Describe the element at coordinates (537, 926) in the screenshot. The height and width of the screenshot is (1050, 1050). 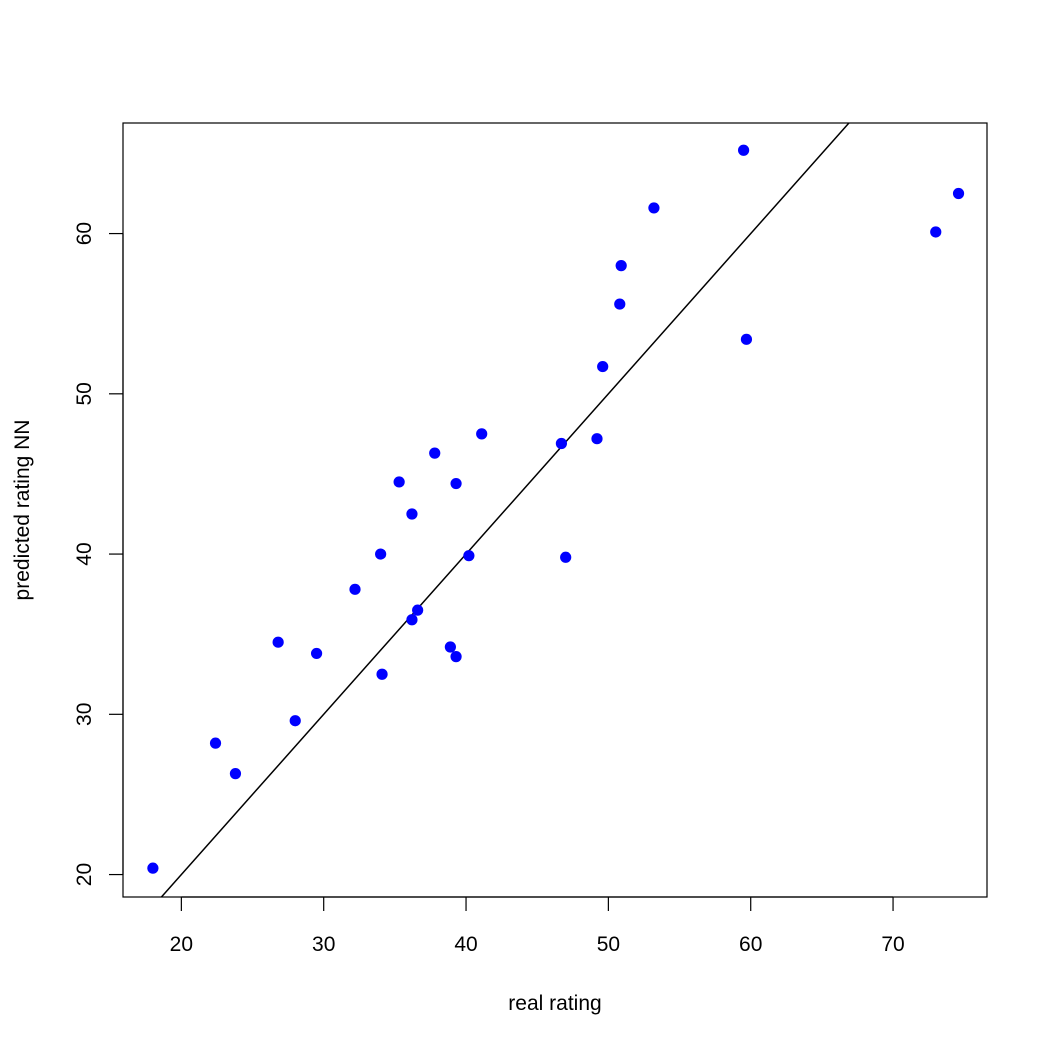
I see `x-axis: 20 30 40 50 60 70` at that location.